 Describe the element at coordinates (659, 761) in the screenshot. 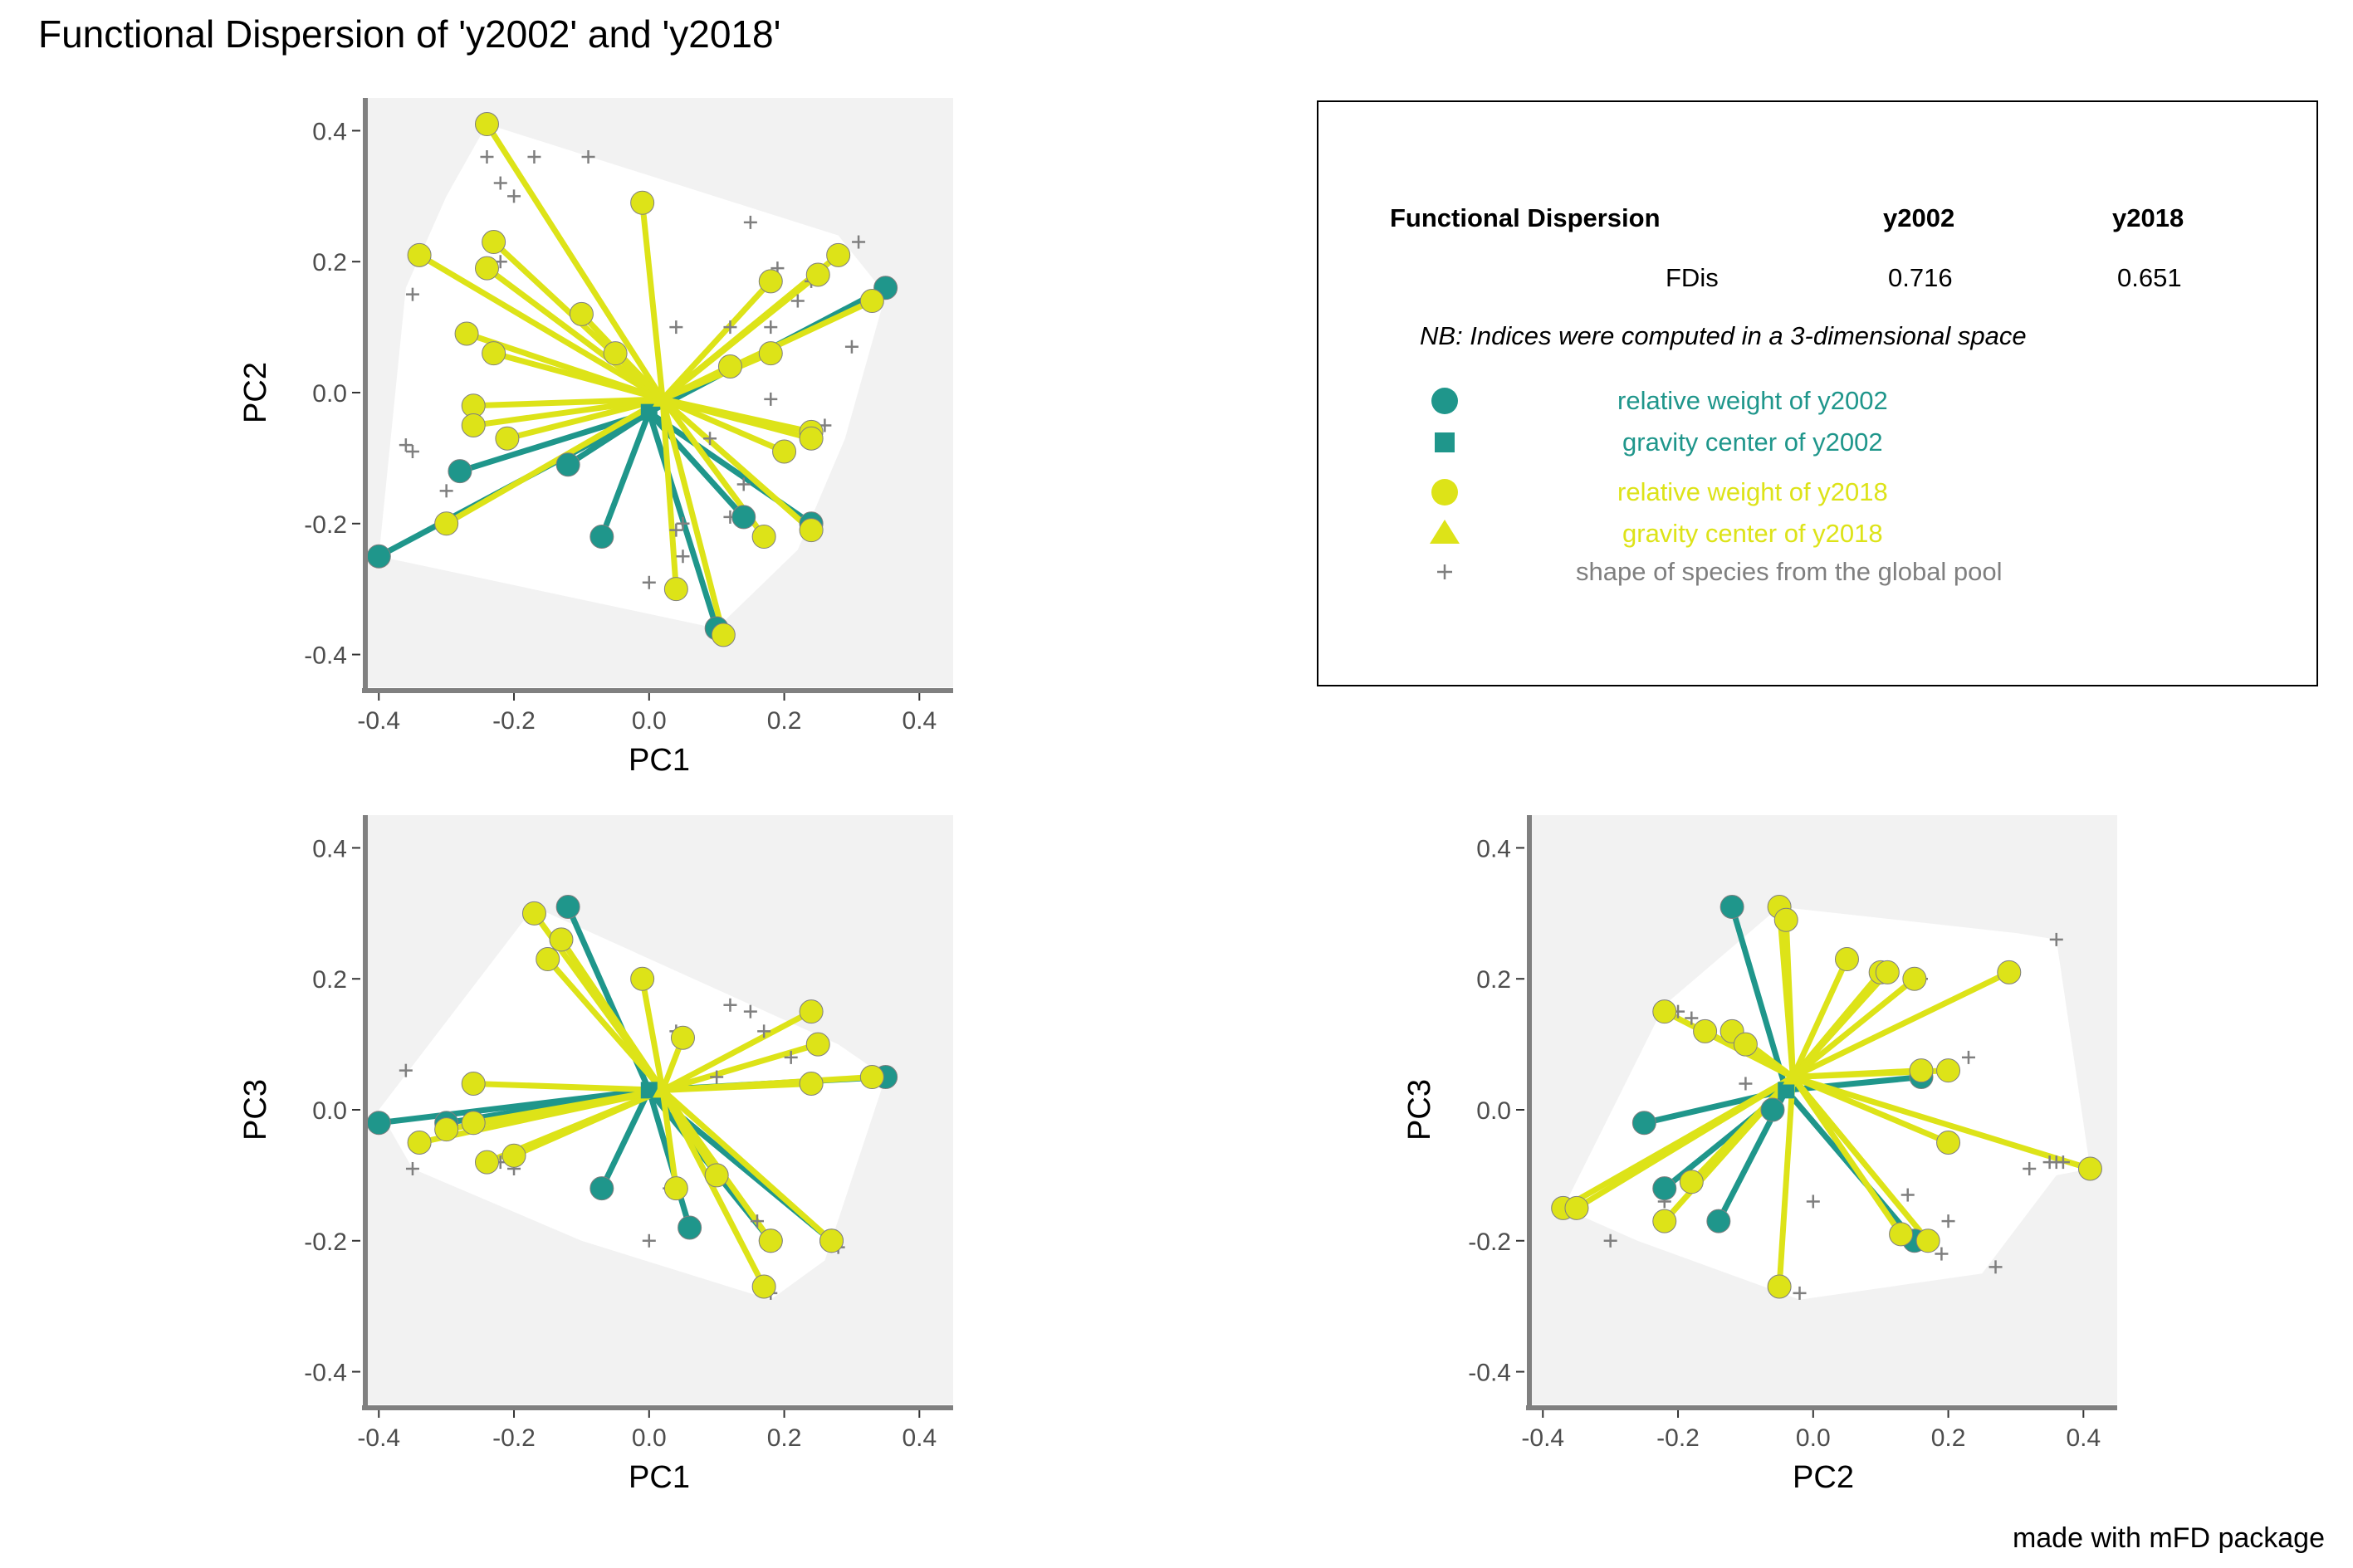

I see `x-axis-title: PC1` at that location.